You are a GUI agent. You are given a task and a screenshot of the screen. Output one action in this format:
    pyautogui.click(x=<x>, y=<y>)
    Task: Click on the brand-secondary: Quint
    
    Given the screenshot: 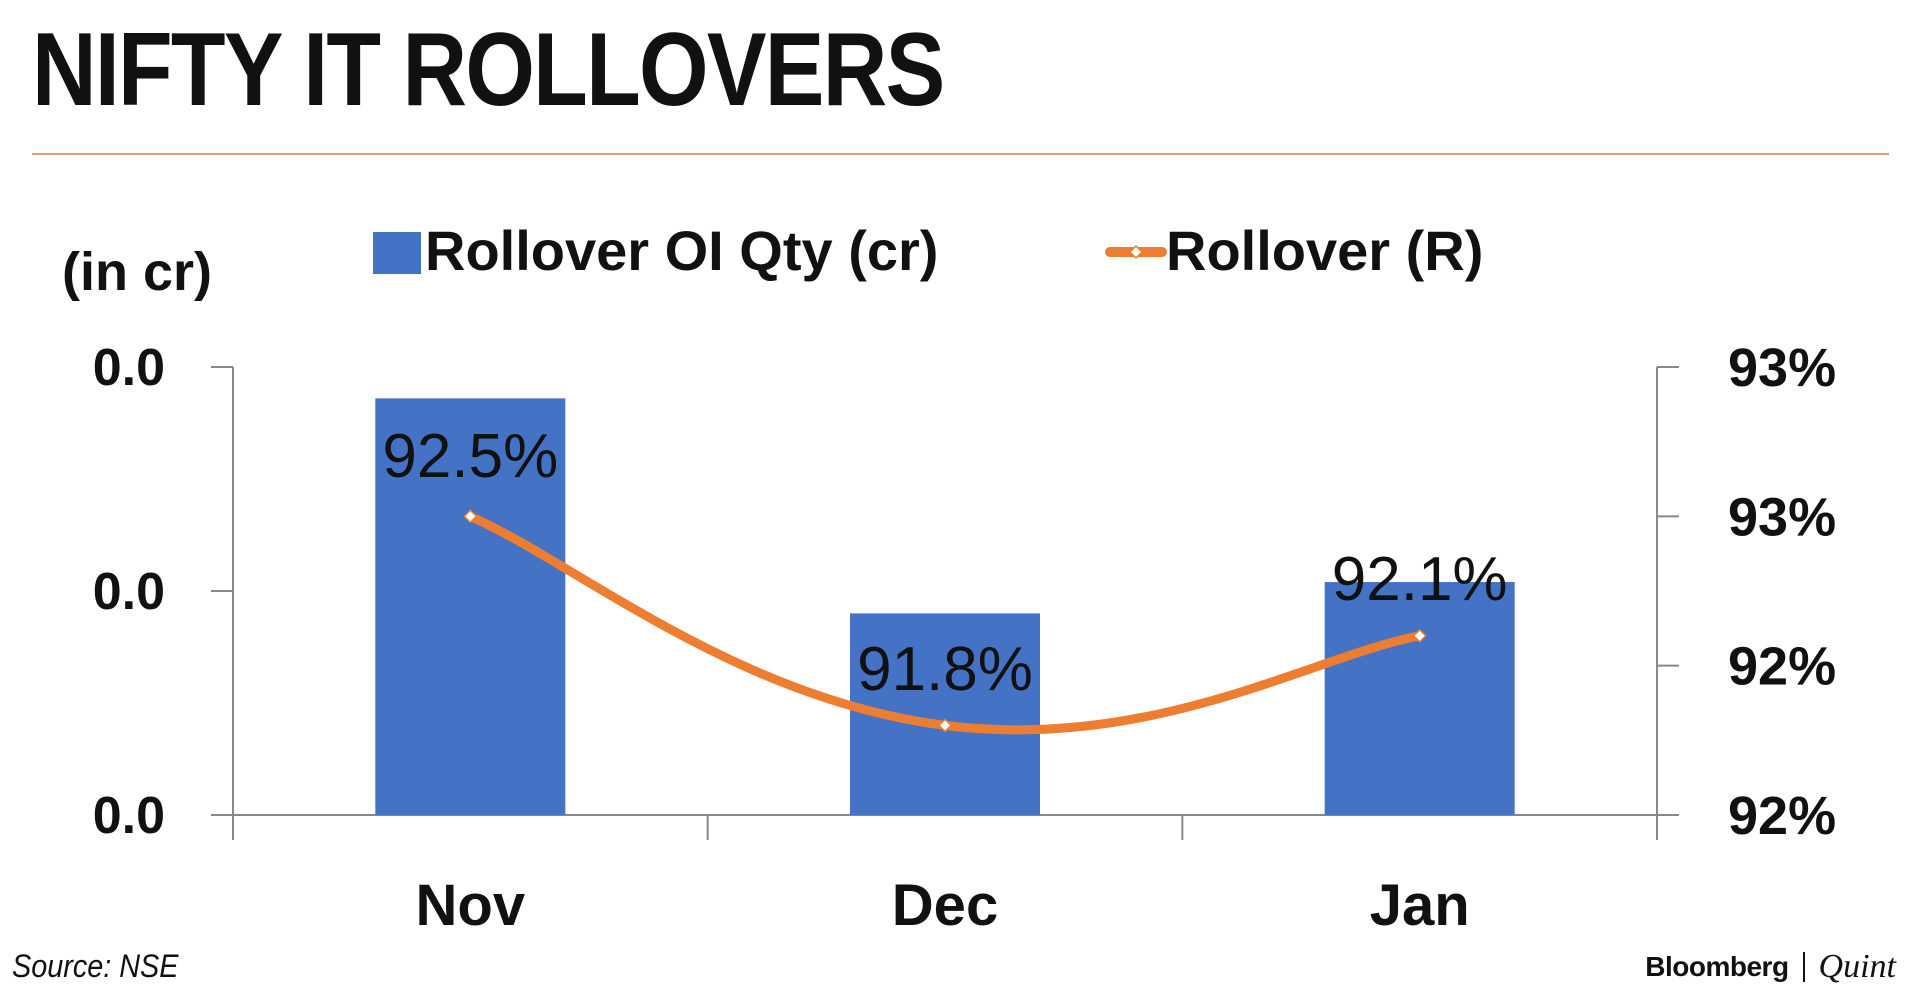 What is the action you would take?
    pyautogui.click(x=1857, y=966)
    